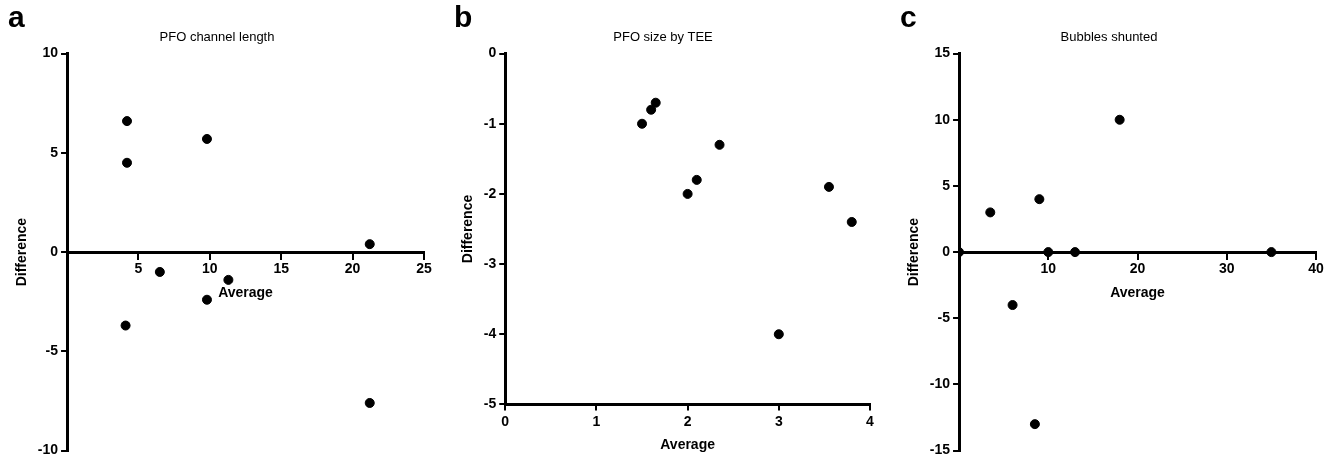 This screenshot has height=462, width=1340. I want to click on x-tick-label: 15, so click(281, 268).